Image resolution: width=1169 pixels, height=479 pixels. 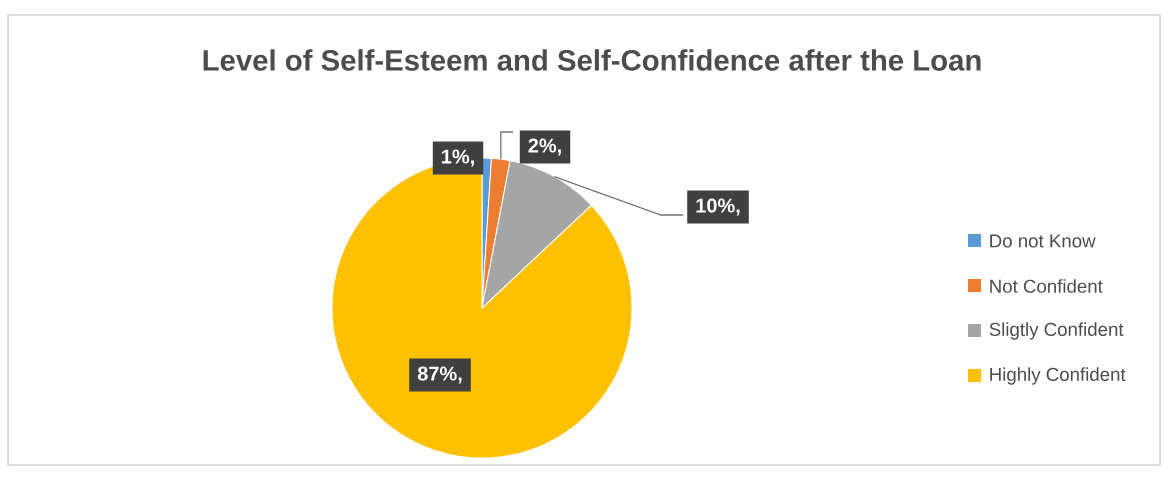 What do you see at coordinates (1046, 286) in the screenshot?
I see `legend-label: Not Confident` at bounding box center [1046, 286].